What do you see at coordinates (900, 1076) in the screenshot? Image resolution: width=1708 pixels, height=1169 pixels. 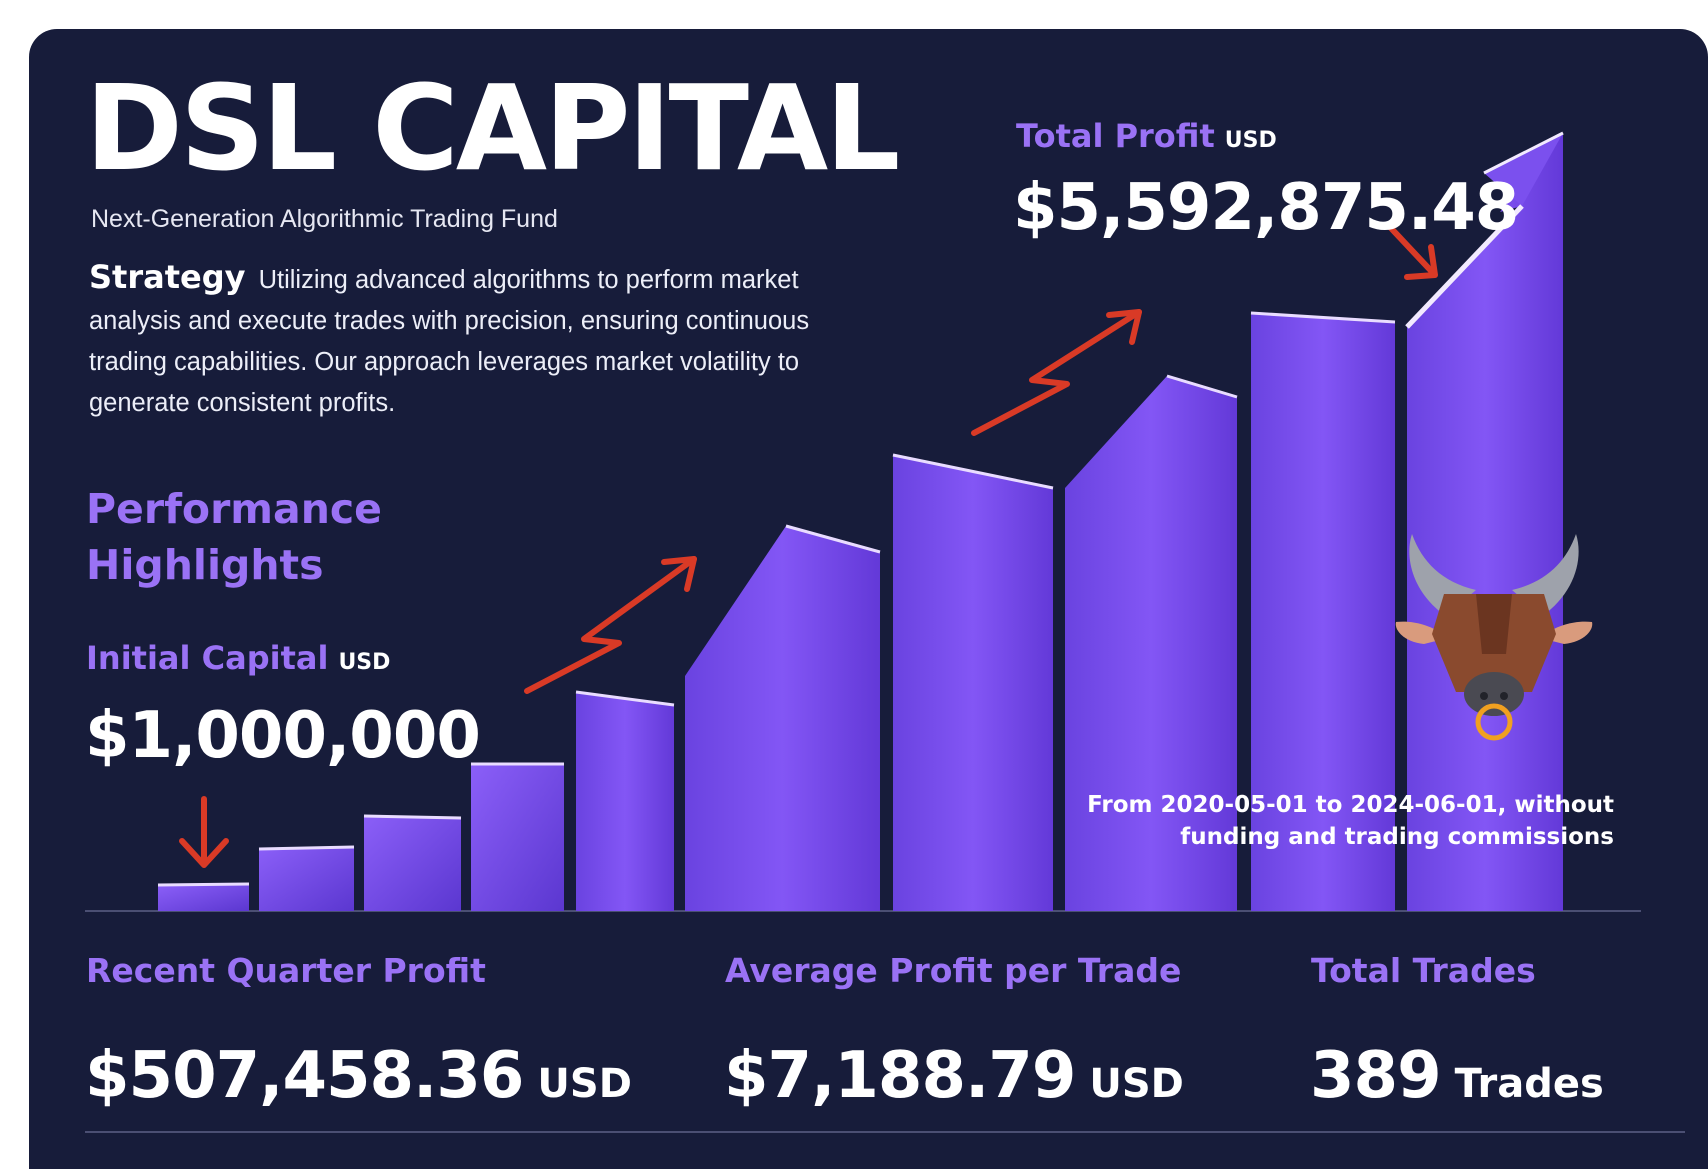 I see `avg-profit-amount: $7,188.79` at bounding box center [900, 1076].